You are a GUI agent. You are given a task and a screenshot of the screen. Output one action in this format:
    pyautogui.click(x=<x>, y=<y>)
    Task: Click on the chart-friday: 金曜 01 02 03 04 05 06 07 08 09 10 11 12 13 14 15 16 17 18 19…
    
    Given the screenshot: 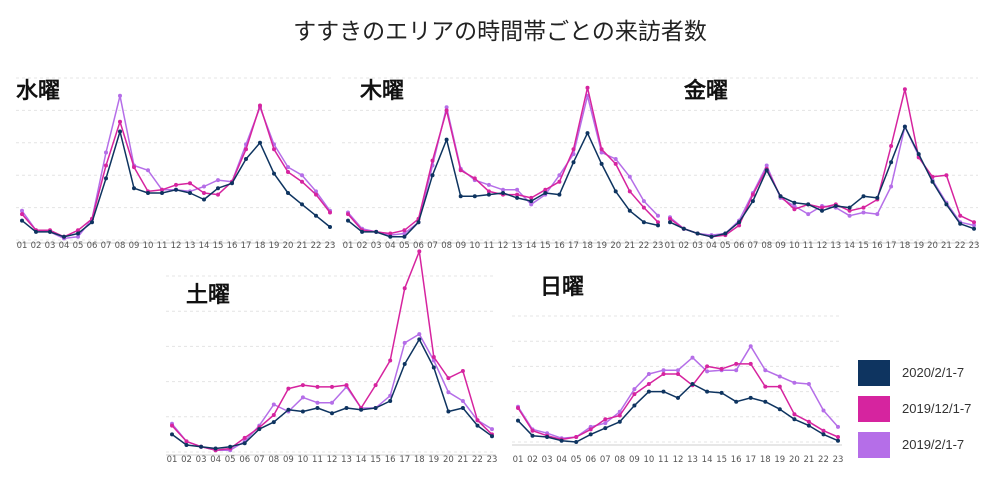 What is the action you would take?
    pyautogui.click(x=821, y=164)
    